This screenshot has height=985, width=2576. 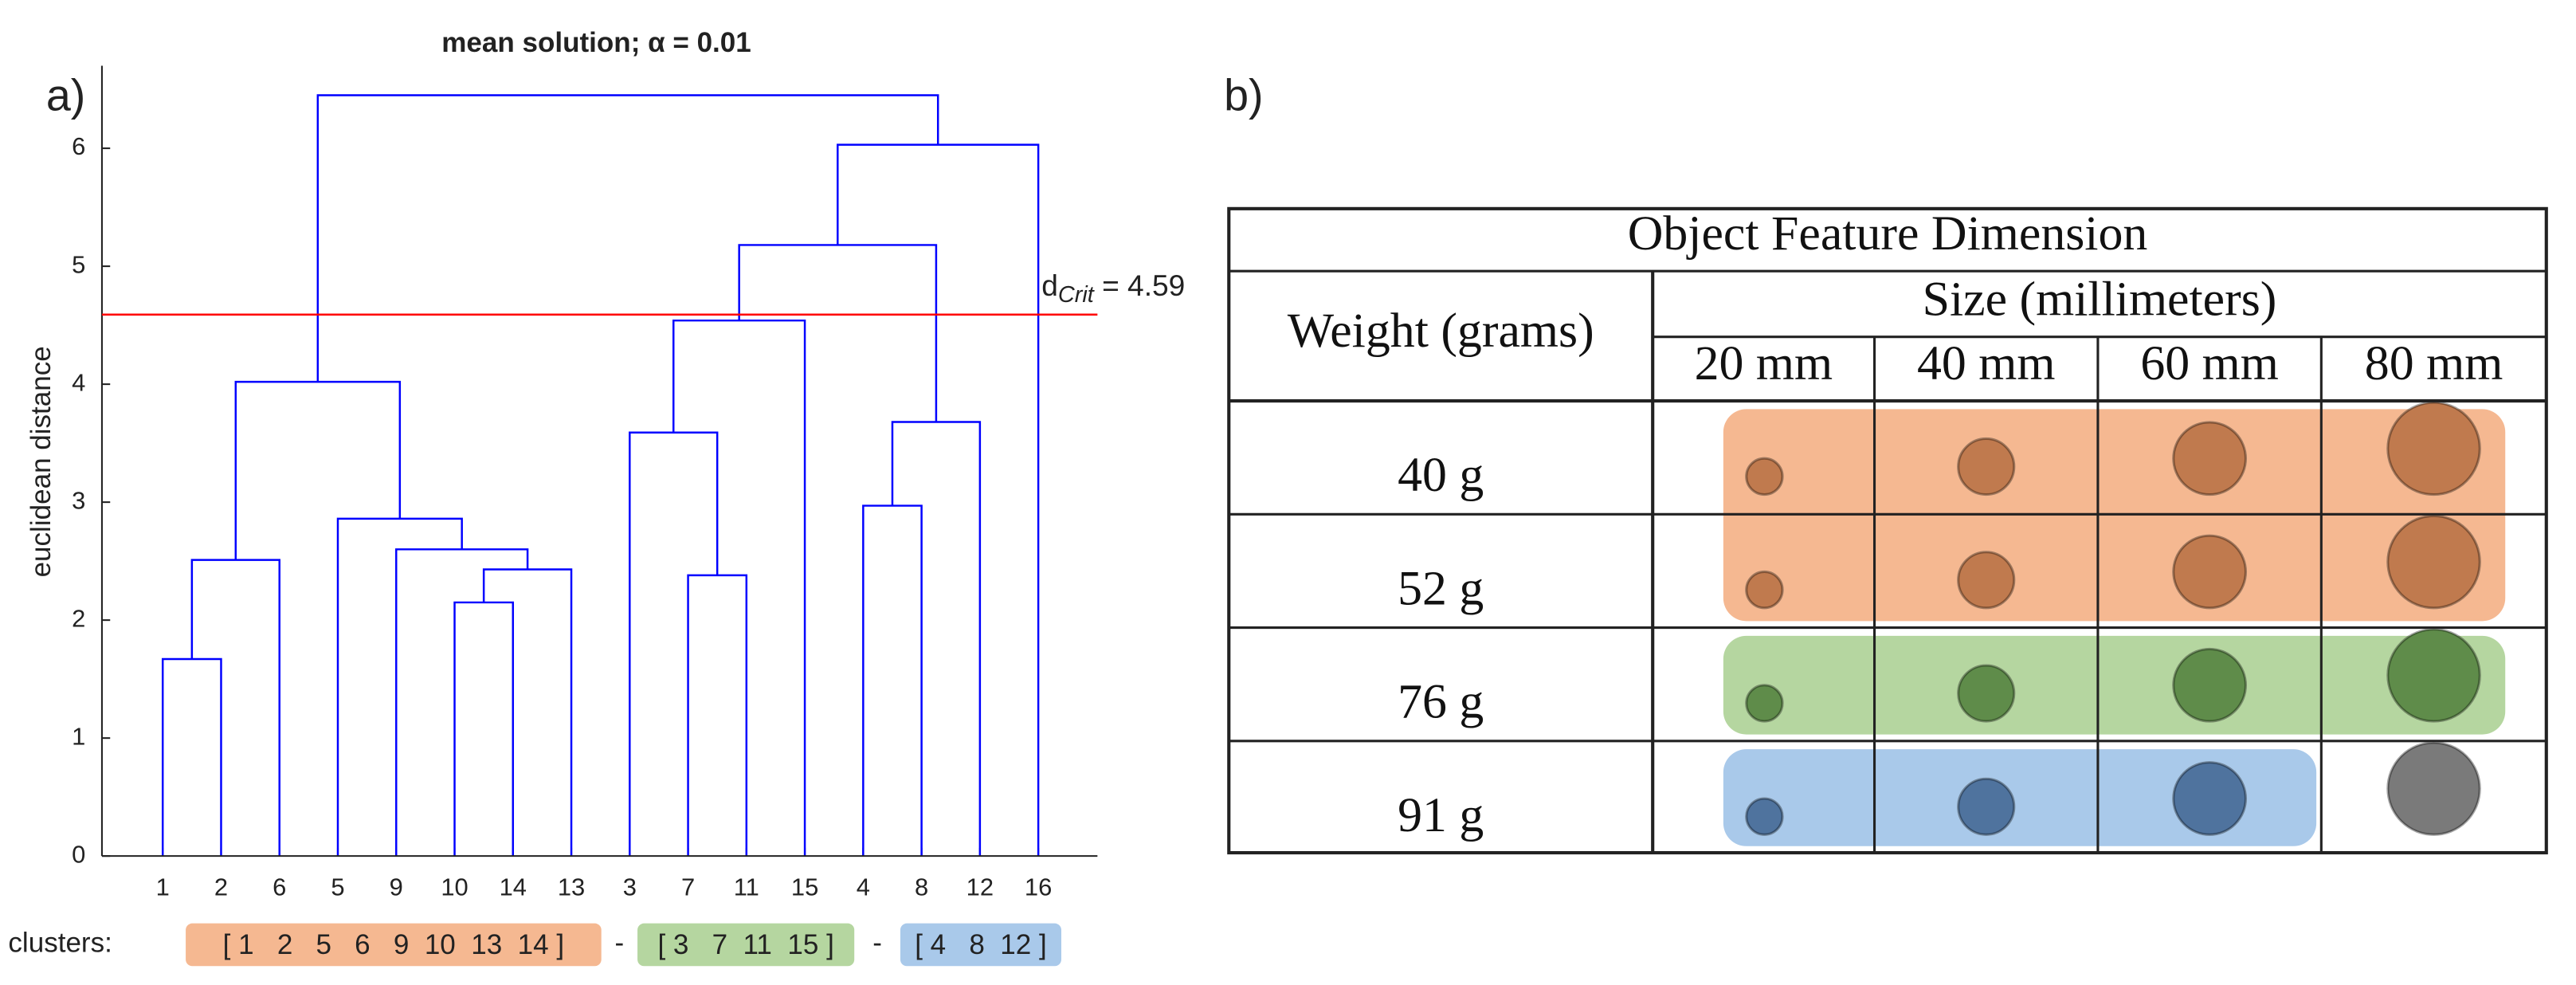 I want to click on y-tick-label: 5, so click(x=78, y=264).